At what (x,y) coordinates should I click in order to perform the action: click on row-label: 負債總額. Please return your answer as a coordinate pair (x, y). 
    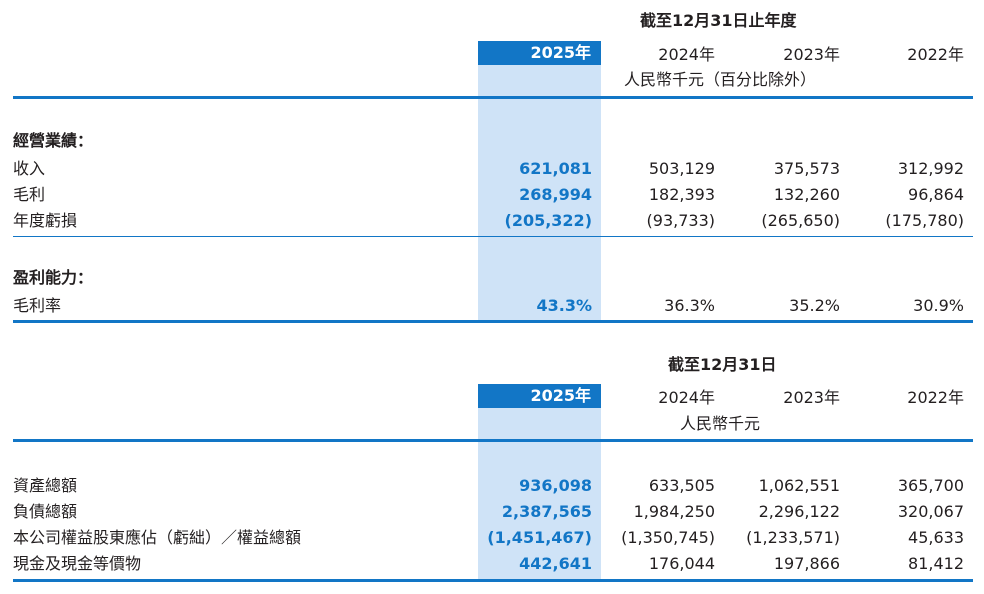
    Looking at the image, I should click on (45, 511).